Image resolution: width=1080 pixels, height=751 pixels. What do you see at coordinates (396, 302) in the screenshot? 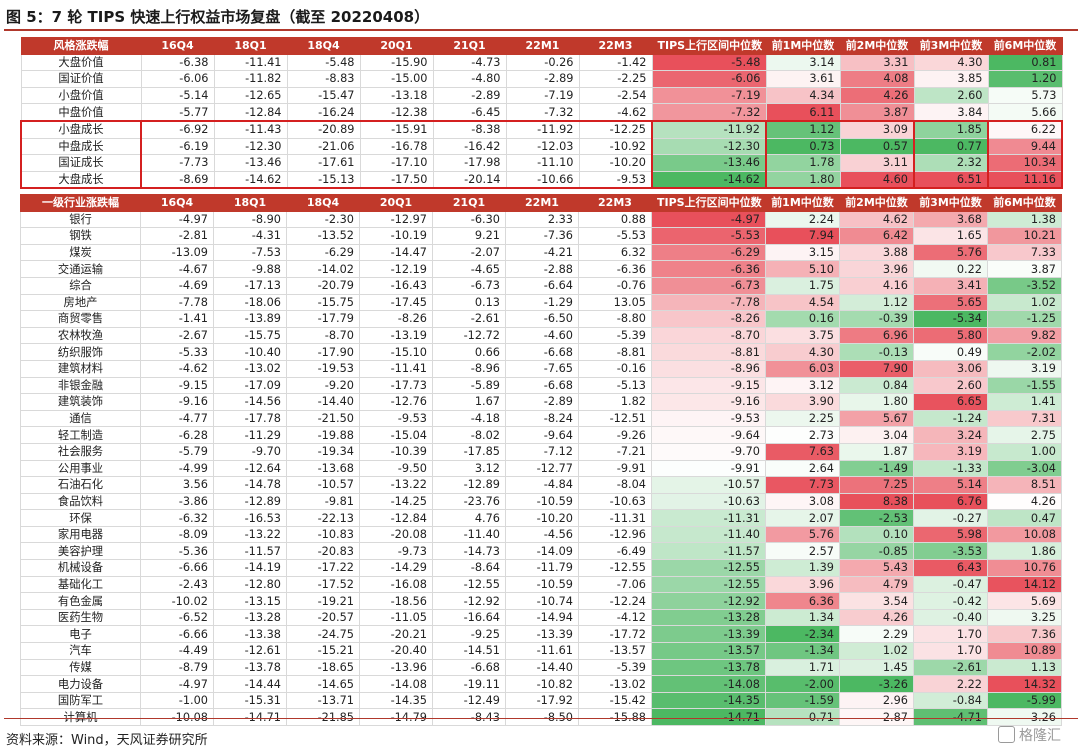
I see `industry-table-value-cell: -17.45` at bounding box center [396, 302].